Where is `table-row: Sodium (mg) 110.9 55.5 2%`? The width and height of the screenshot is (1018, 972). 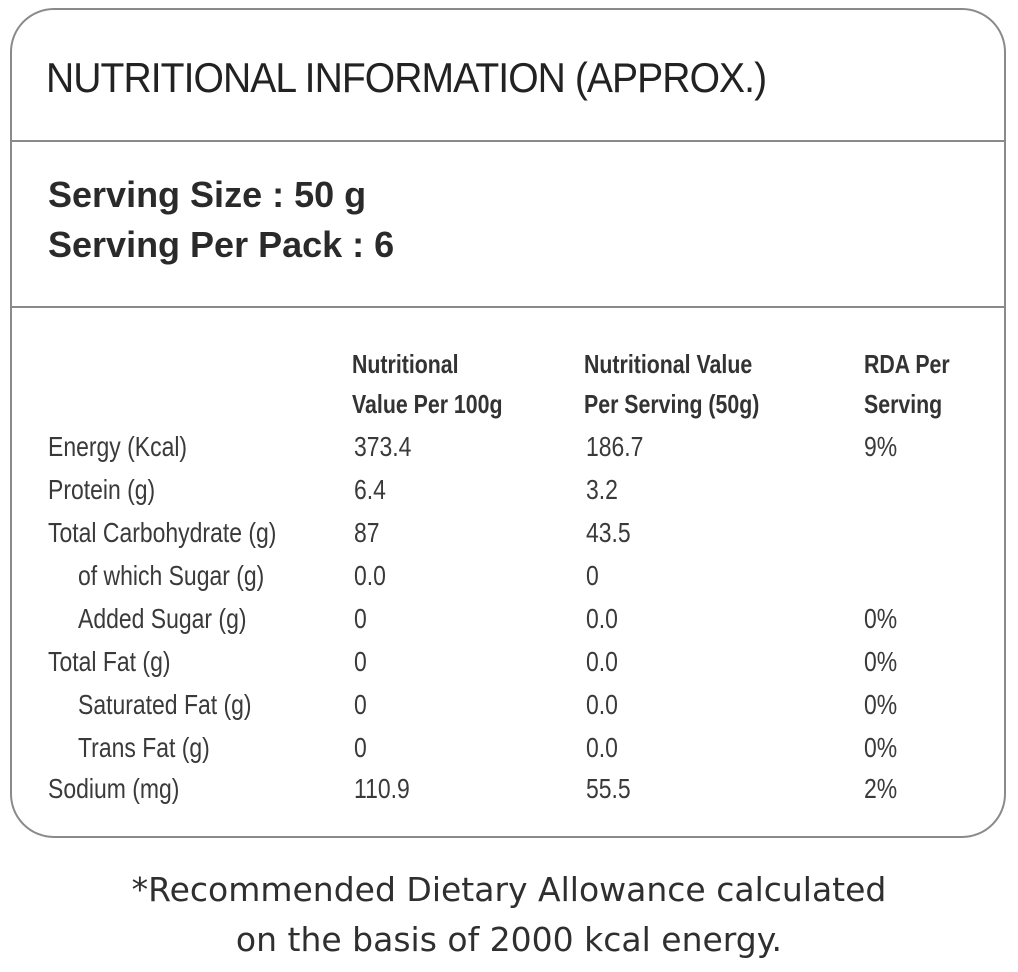
table-row: Sodium (mg) 110.9 55.5 2% is located at coordinates (508, 789).